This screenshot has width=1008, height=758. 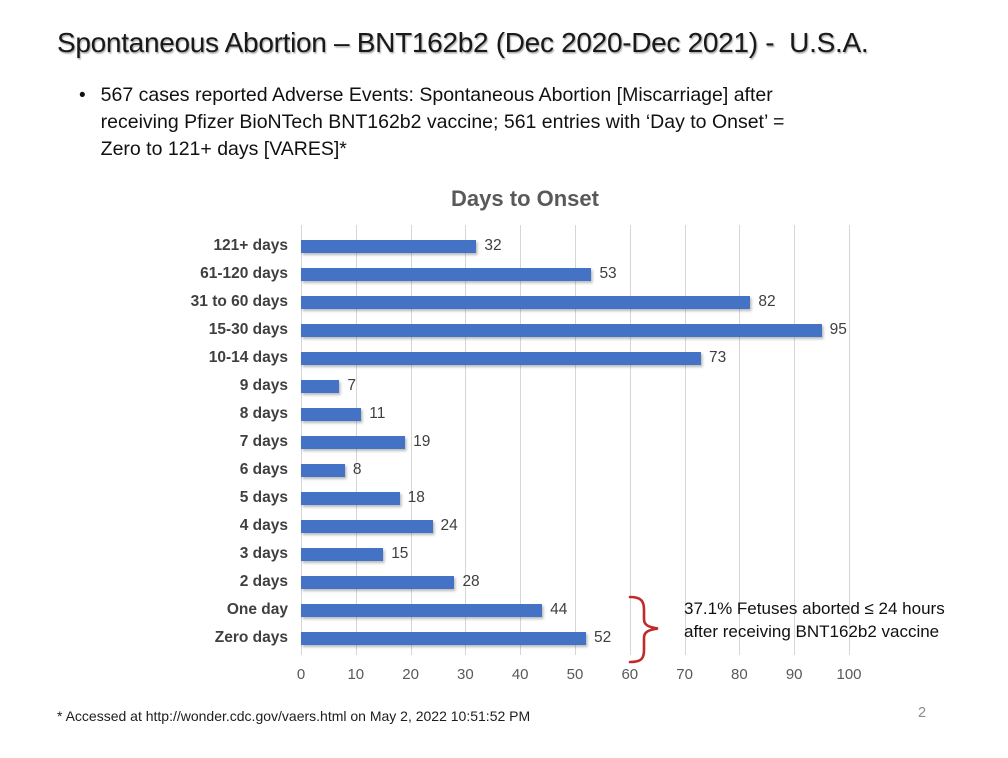 I want to click on right-curly-brace-annotation, so click(x=643, y=629).